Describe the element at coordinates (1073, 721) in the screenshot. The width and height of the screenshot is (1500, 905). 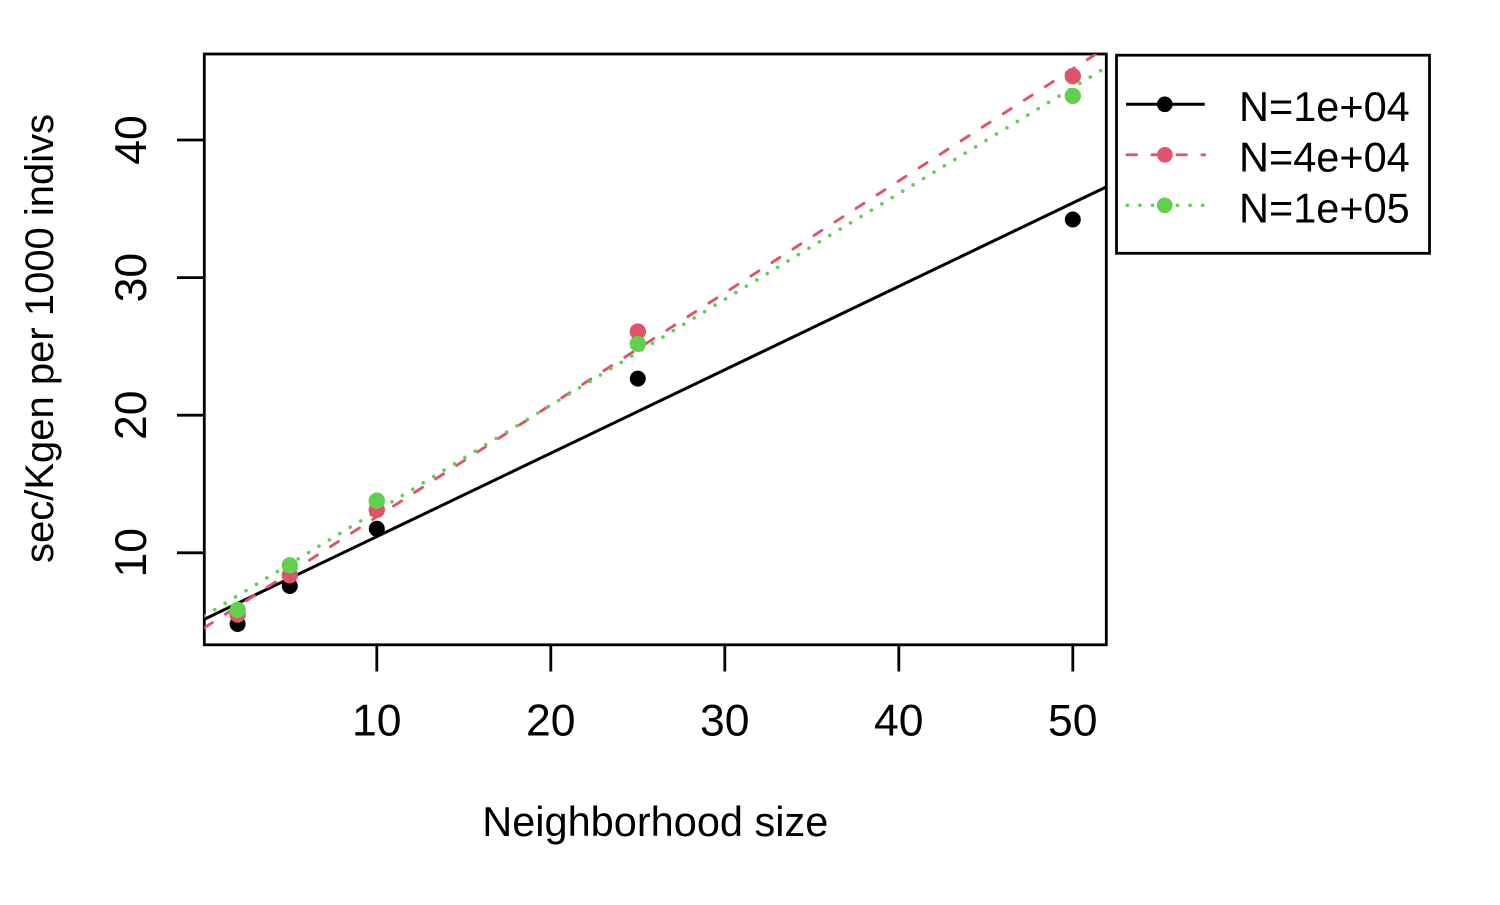
I see `svg-text: 50` at that location.